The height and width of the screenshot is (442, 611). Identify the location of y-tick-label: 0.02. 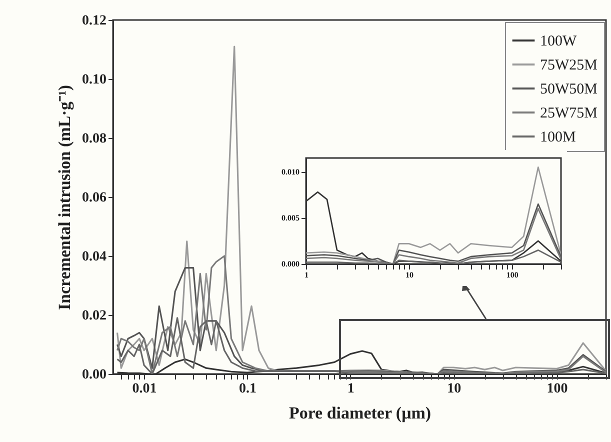
(94, 316).